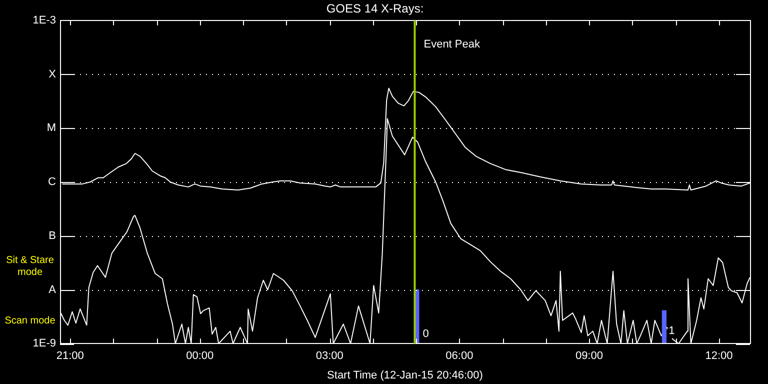  What do you see at coordinates (375, 9) in the screenshot?
I see `chart-title: GOES 14 X-Rays:` at bounding box center [375, 9].